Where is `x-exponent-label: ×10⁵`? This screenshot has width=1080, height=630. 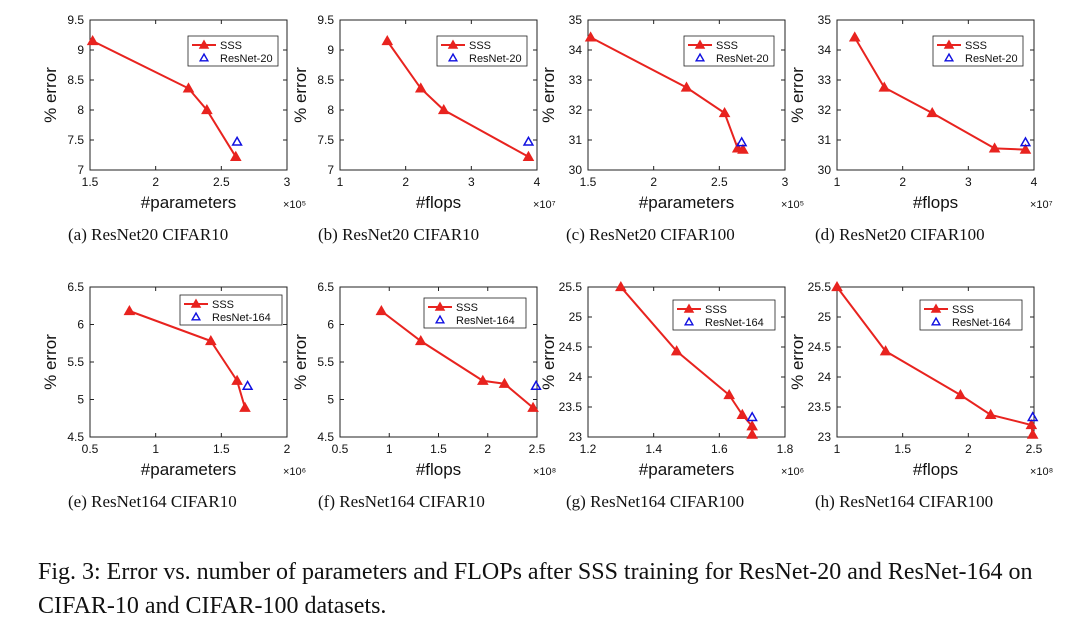 x-exponent-label: ×10⁵ is located at coordinates (294, 205).